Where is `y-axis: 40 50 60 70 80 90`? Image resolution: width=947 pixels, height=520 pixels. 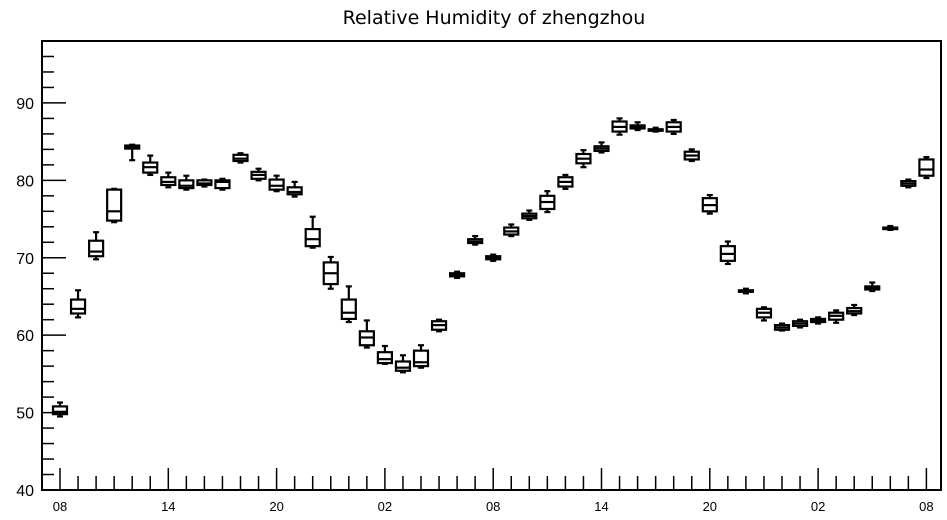
y-axis: 40 50 60 70 80 90 is located at coordinates (41, 270).